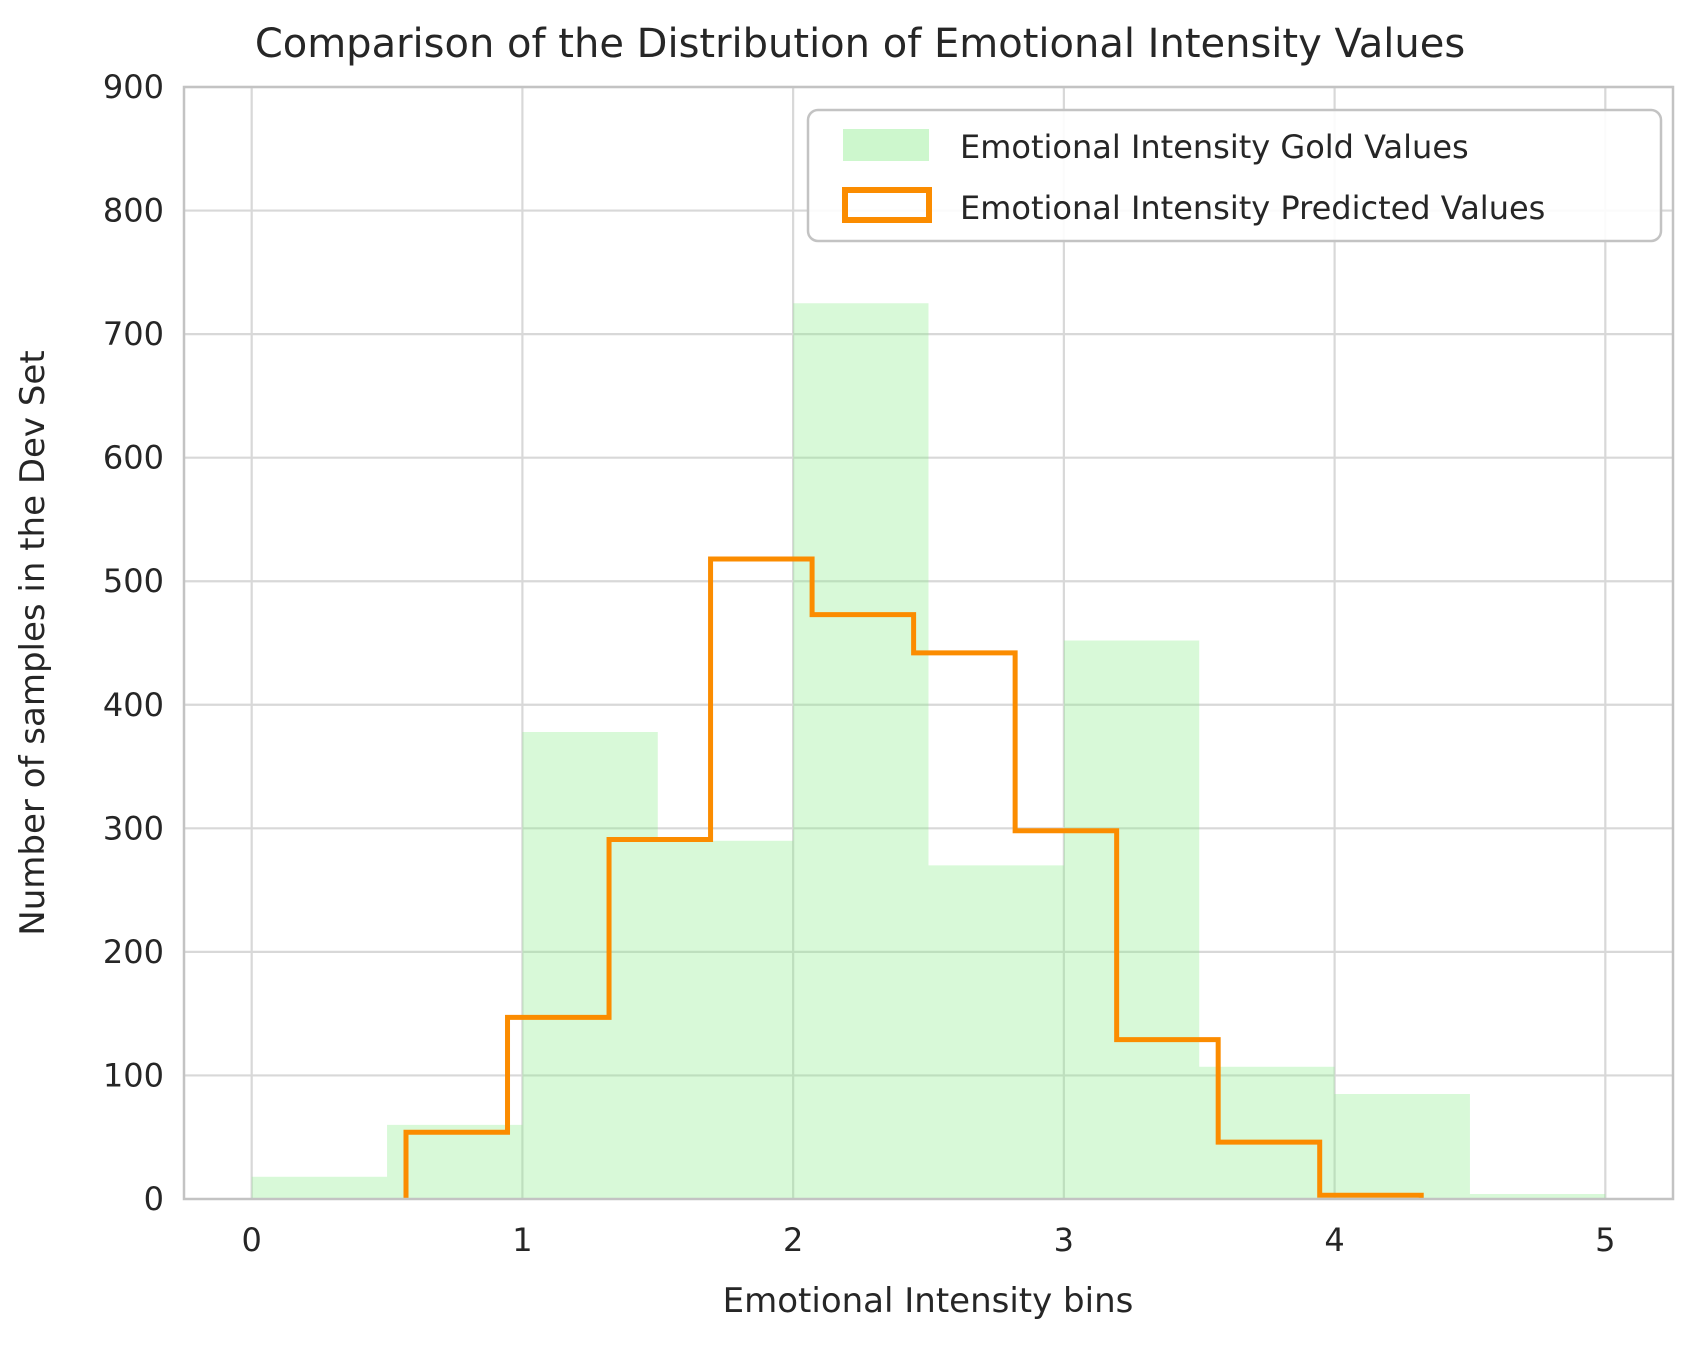 Image resolution: width=1701 pixels, height=1352 pixels. What do you see at coordinates (252, 1240) in the screenshot?
I see `x-tick-label: 0` at bounding box center [252, 1240].